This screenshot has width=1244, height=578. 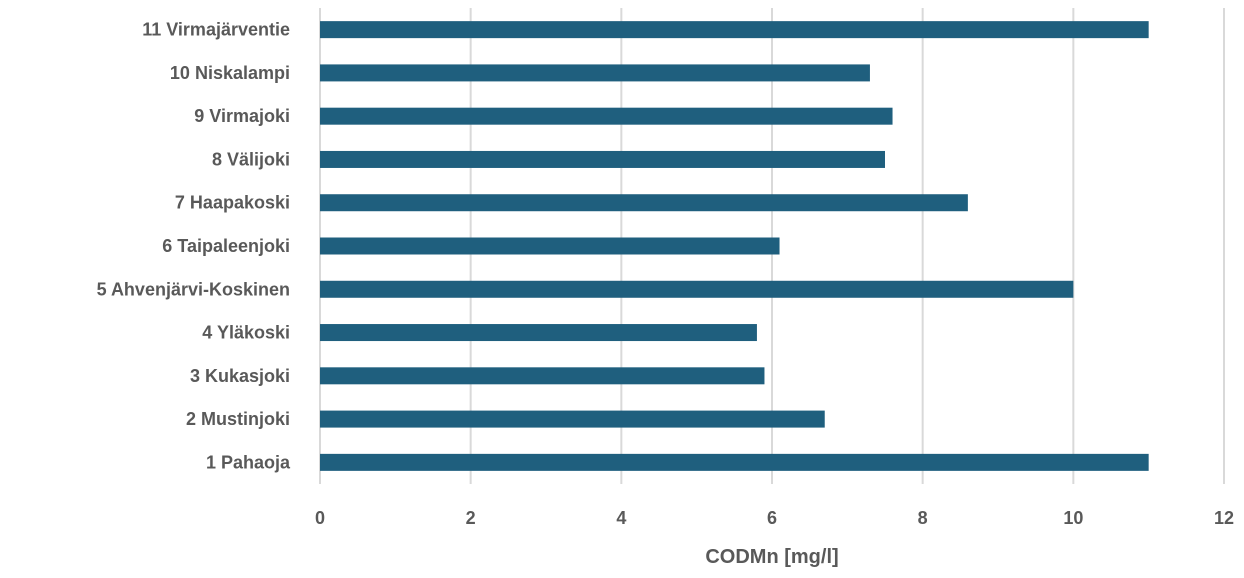 What do you see at coordinates (320, 518) in the screenshot?
I see `x-tick-label: 0` at bounding box center [320, 518].